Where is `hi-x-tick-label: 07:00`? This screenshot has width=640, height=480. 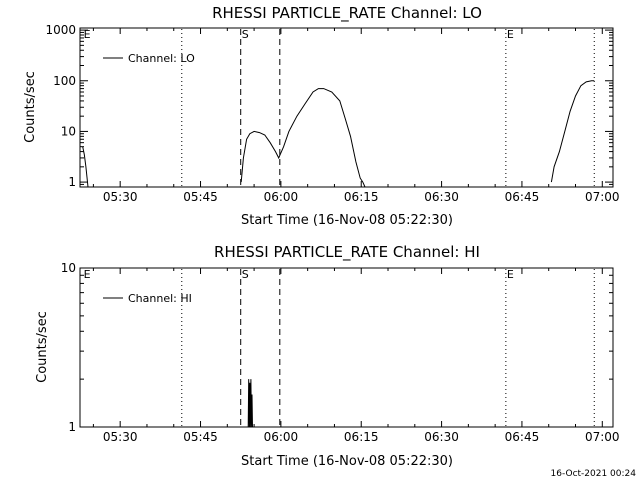 hi-x-tick-label: 07:00 is located at coordinates (602, 437).